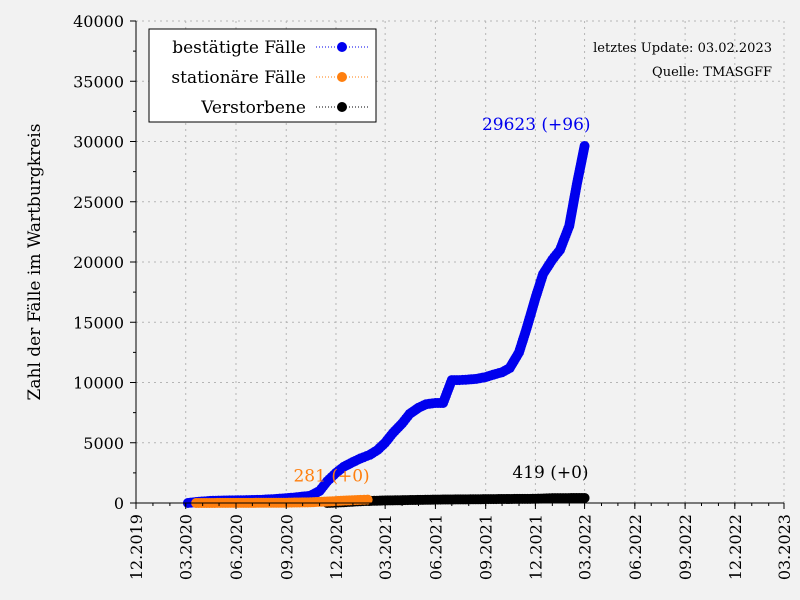 This screenshot has width=800, height=600. What do you see at coordinates (385, 547) in the screenshot?
I see `x-tick-label: 03.2021` at bounding box center [385, 547].